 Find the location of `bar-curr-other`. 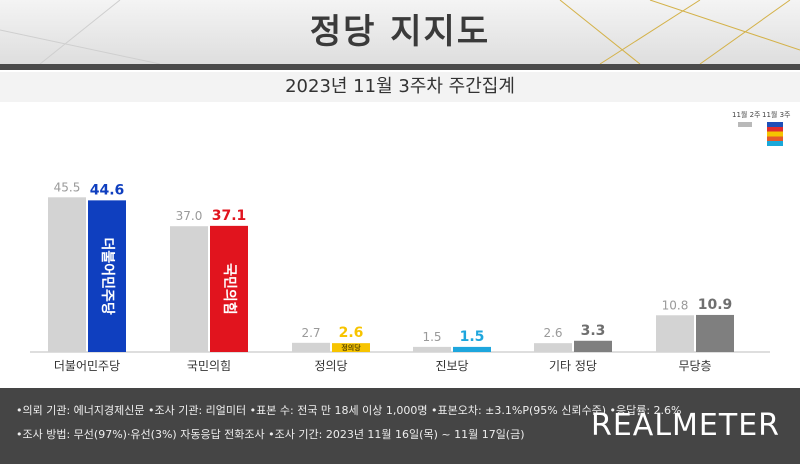

bar-curr-other is located at coordinates (593, 346).